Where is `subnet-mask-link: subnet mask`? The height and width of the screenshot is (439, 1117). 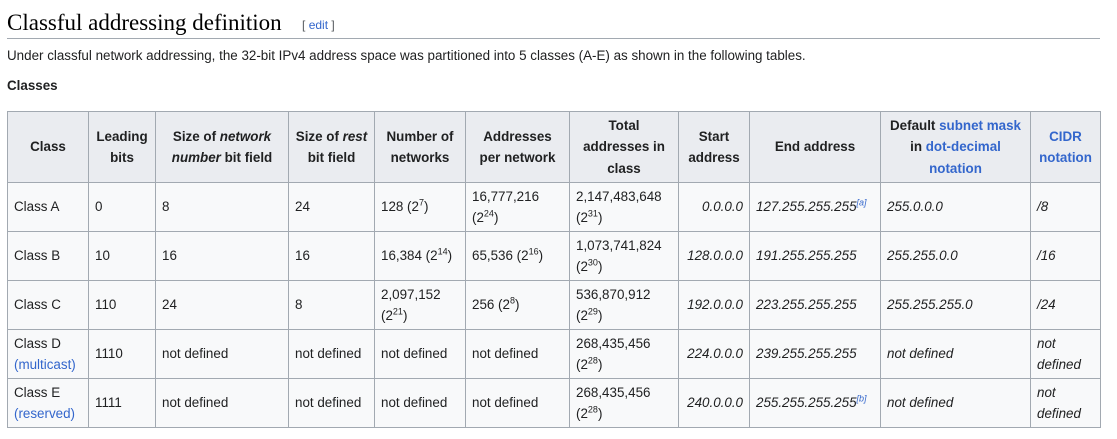 subnet-mask-link: subnet mask is located at coordinates (980, 125).